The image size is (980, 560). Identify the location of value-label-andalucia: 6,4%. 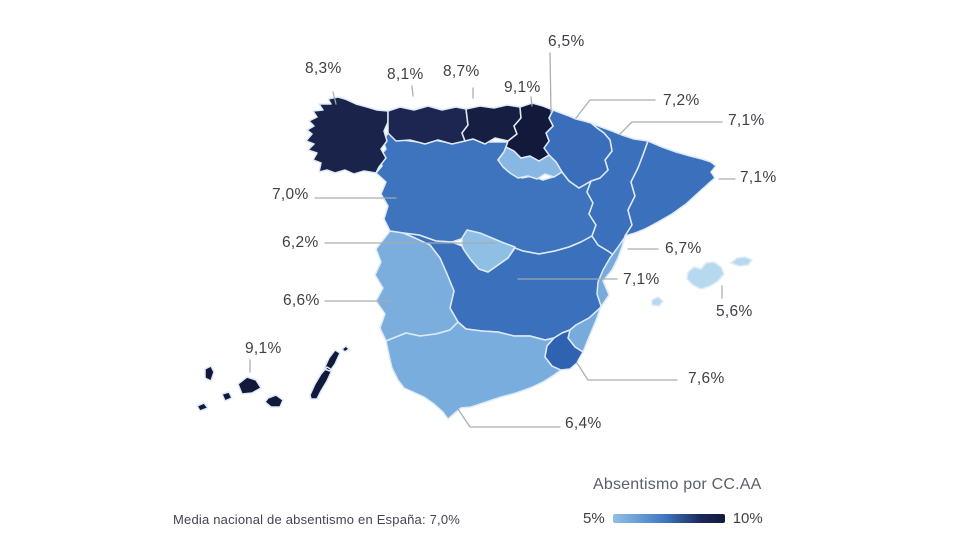
(583, 423).